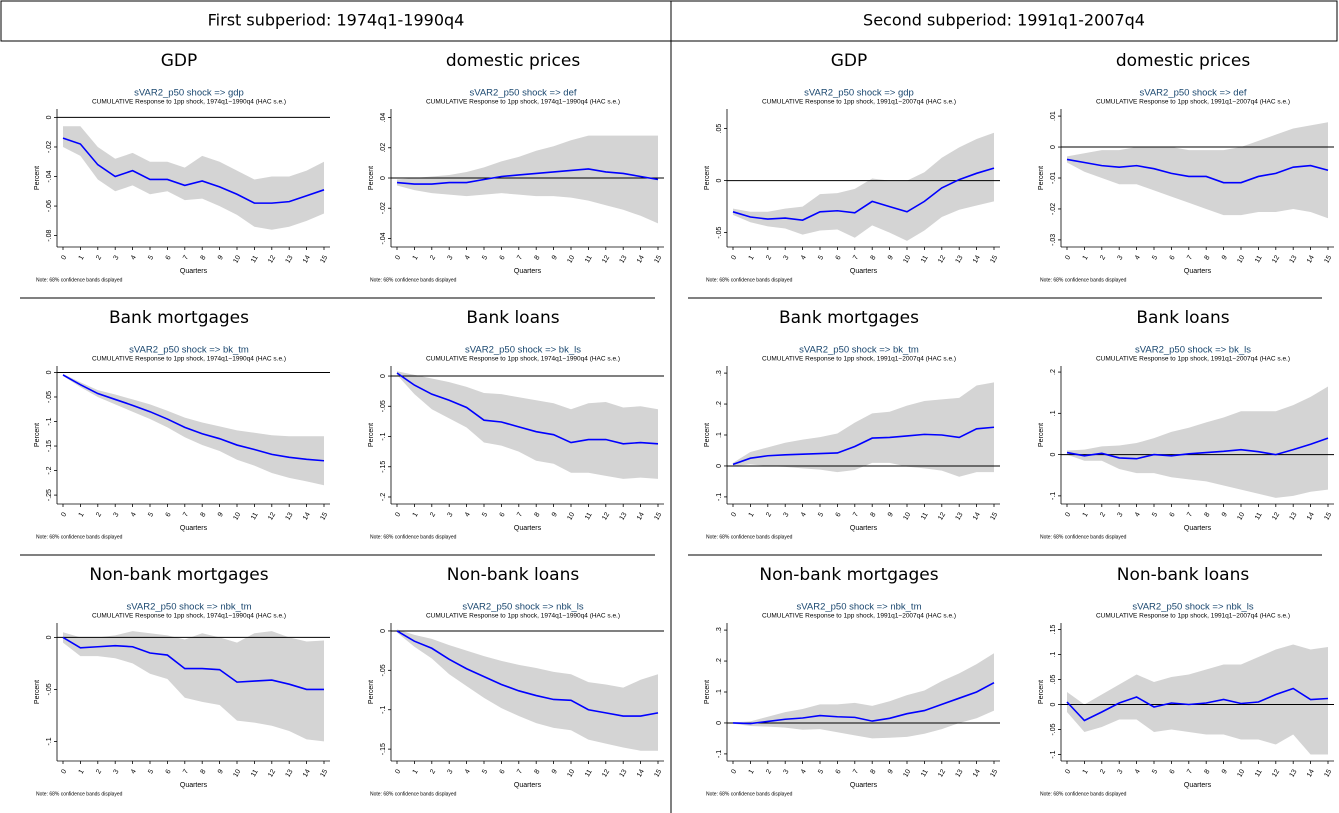 The width and height of the screenshot is (1339, 813). I want to click on y-tick-label: -.01, so click(1053, 178).